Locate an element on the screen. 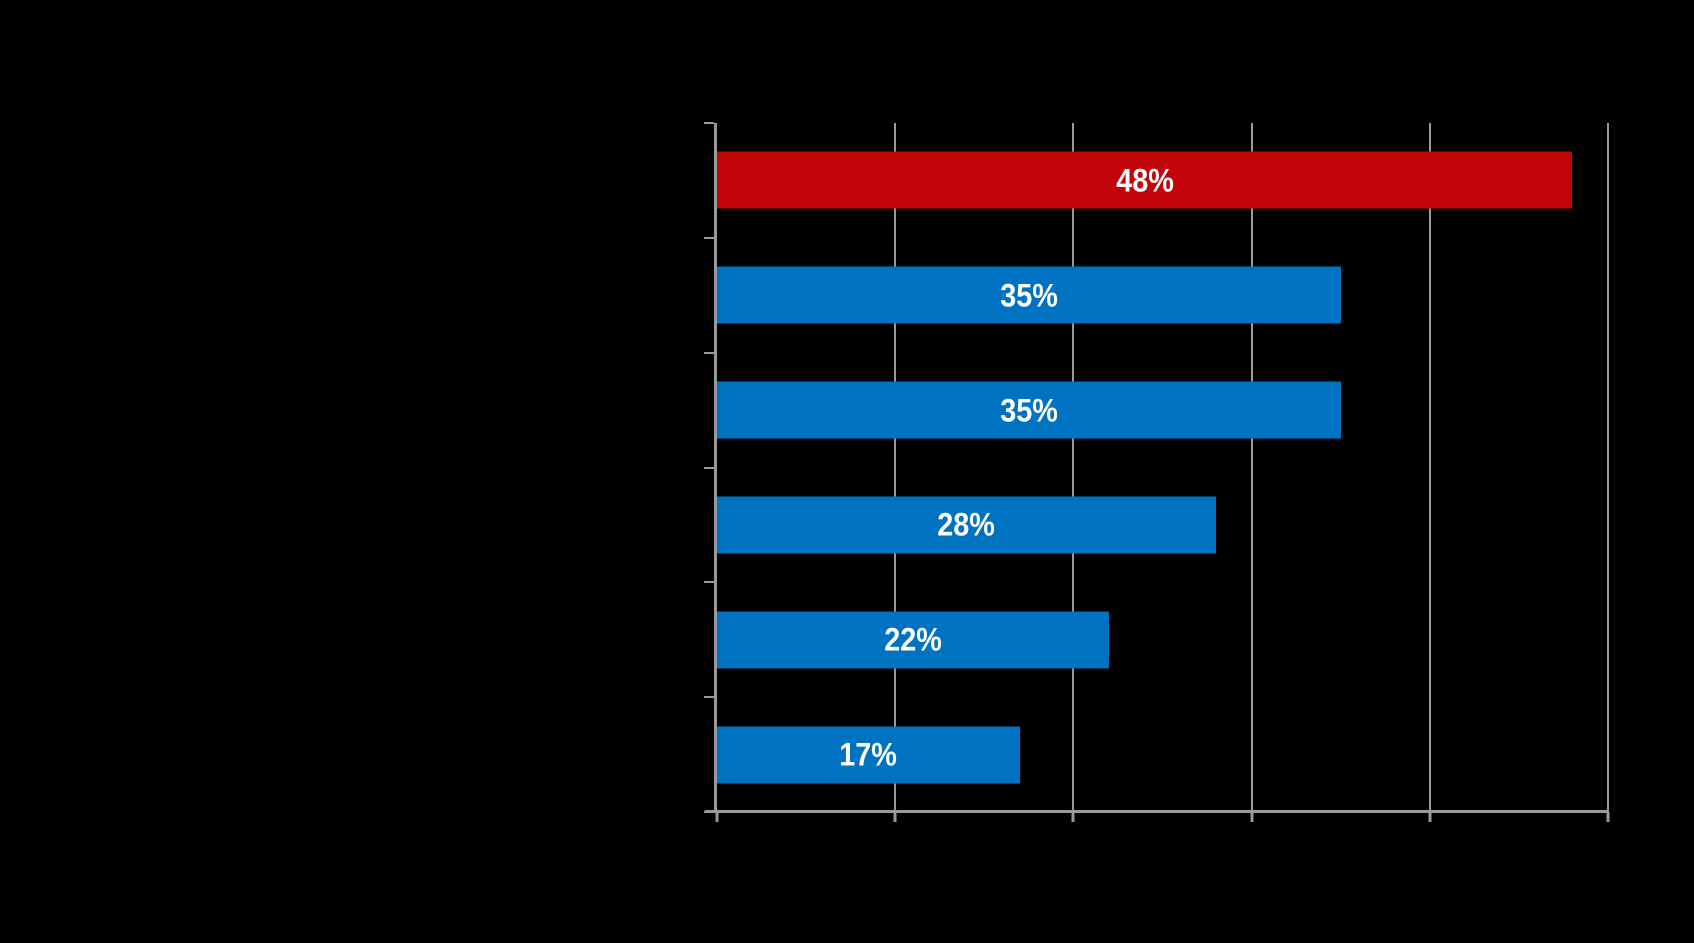 The height and width of the screenshot is (943, 1694). bar-row: 28% is located at coordinates (1162, 525).